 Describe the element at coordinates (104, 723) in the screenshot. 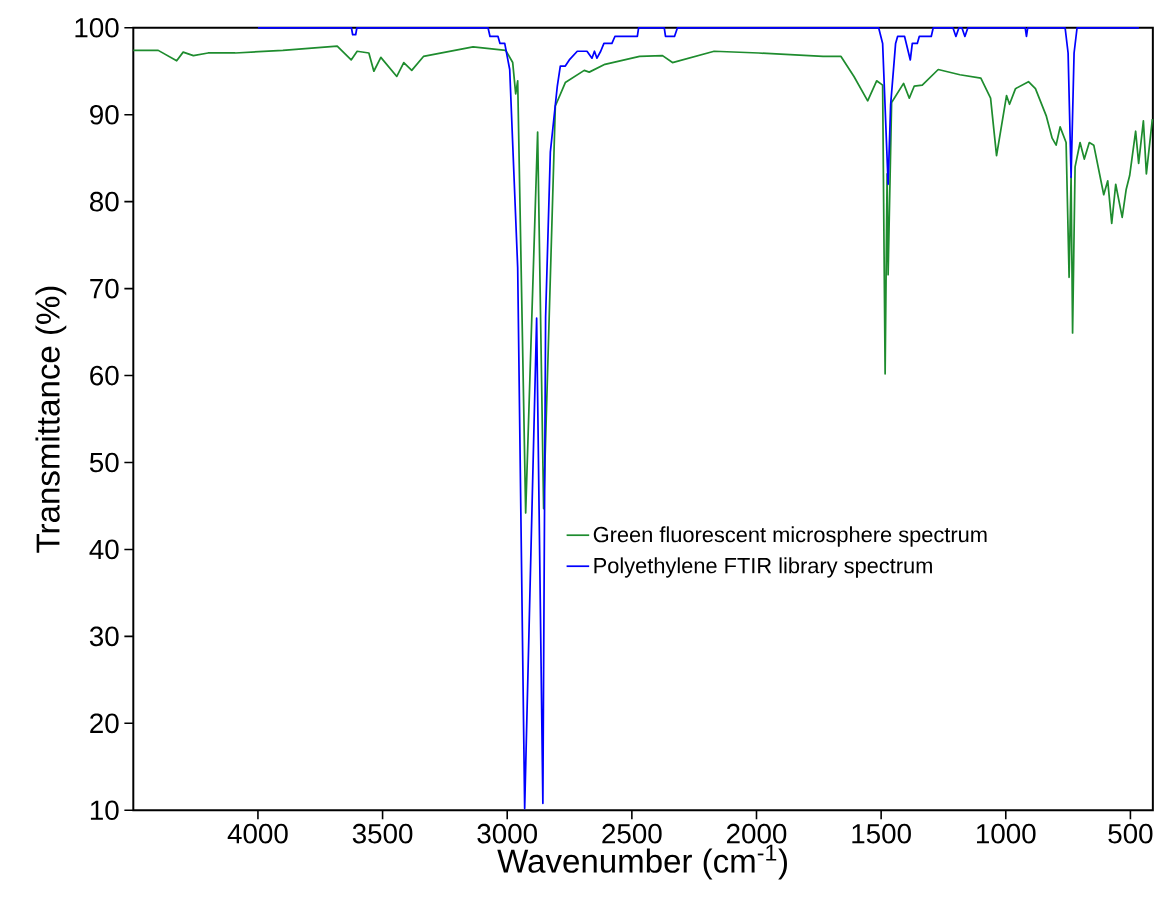

I see `y-tick-label: 20` at that location.